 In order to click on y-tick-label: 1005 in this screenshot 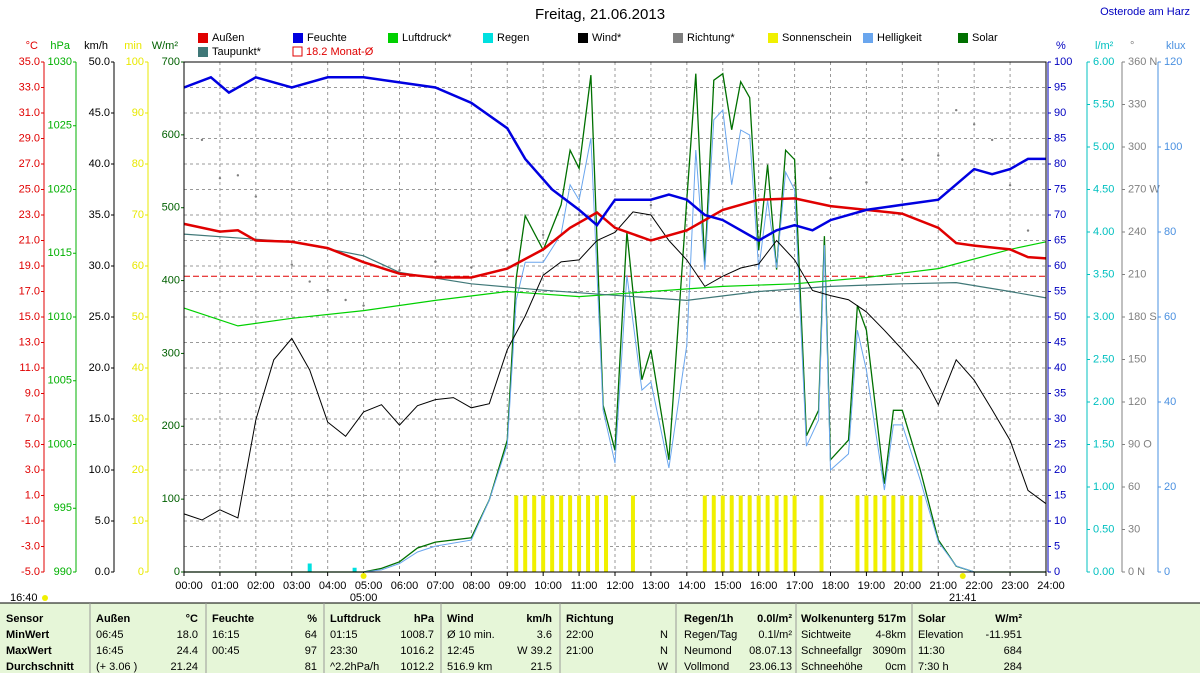, I will do `click(60, 381)`.